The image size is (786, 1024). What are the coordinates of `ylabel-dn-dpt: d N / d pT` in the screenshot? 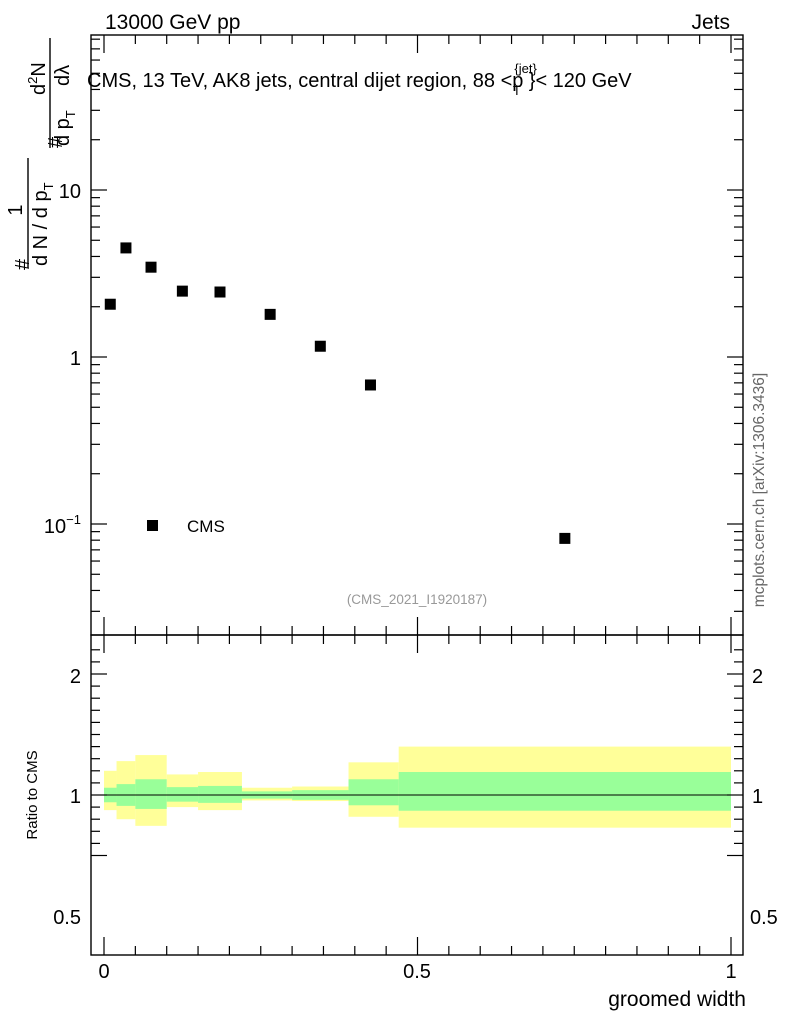 It's located at (43, 224).